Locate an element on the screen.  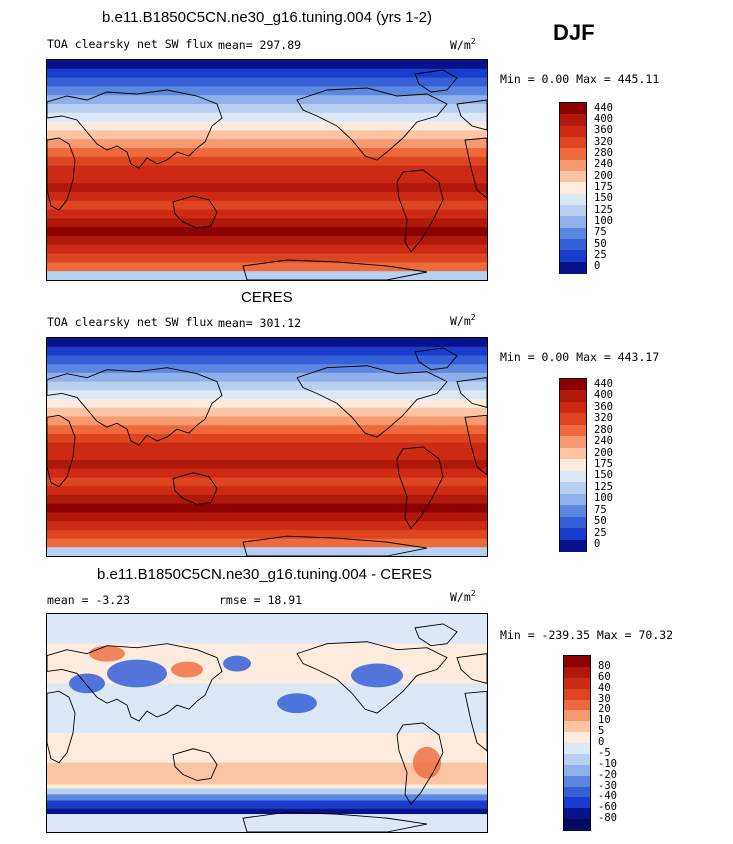
panel3-units: W/m2 is located at coordinates (463, 596).